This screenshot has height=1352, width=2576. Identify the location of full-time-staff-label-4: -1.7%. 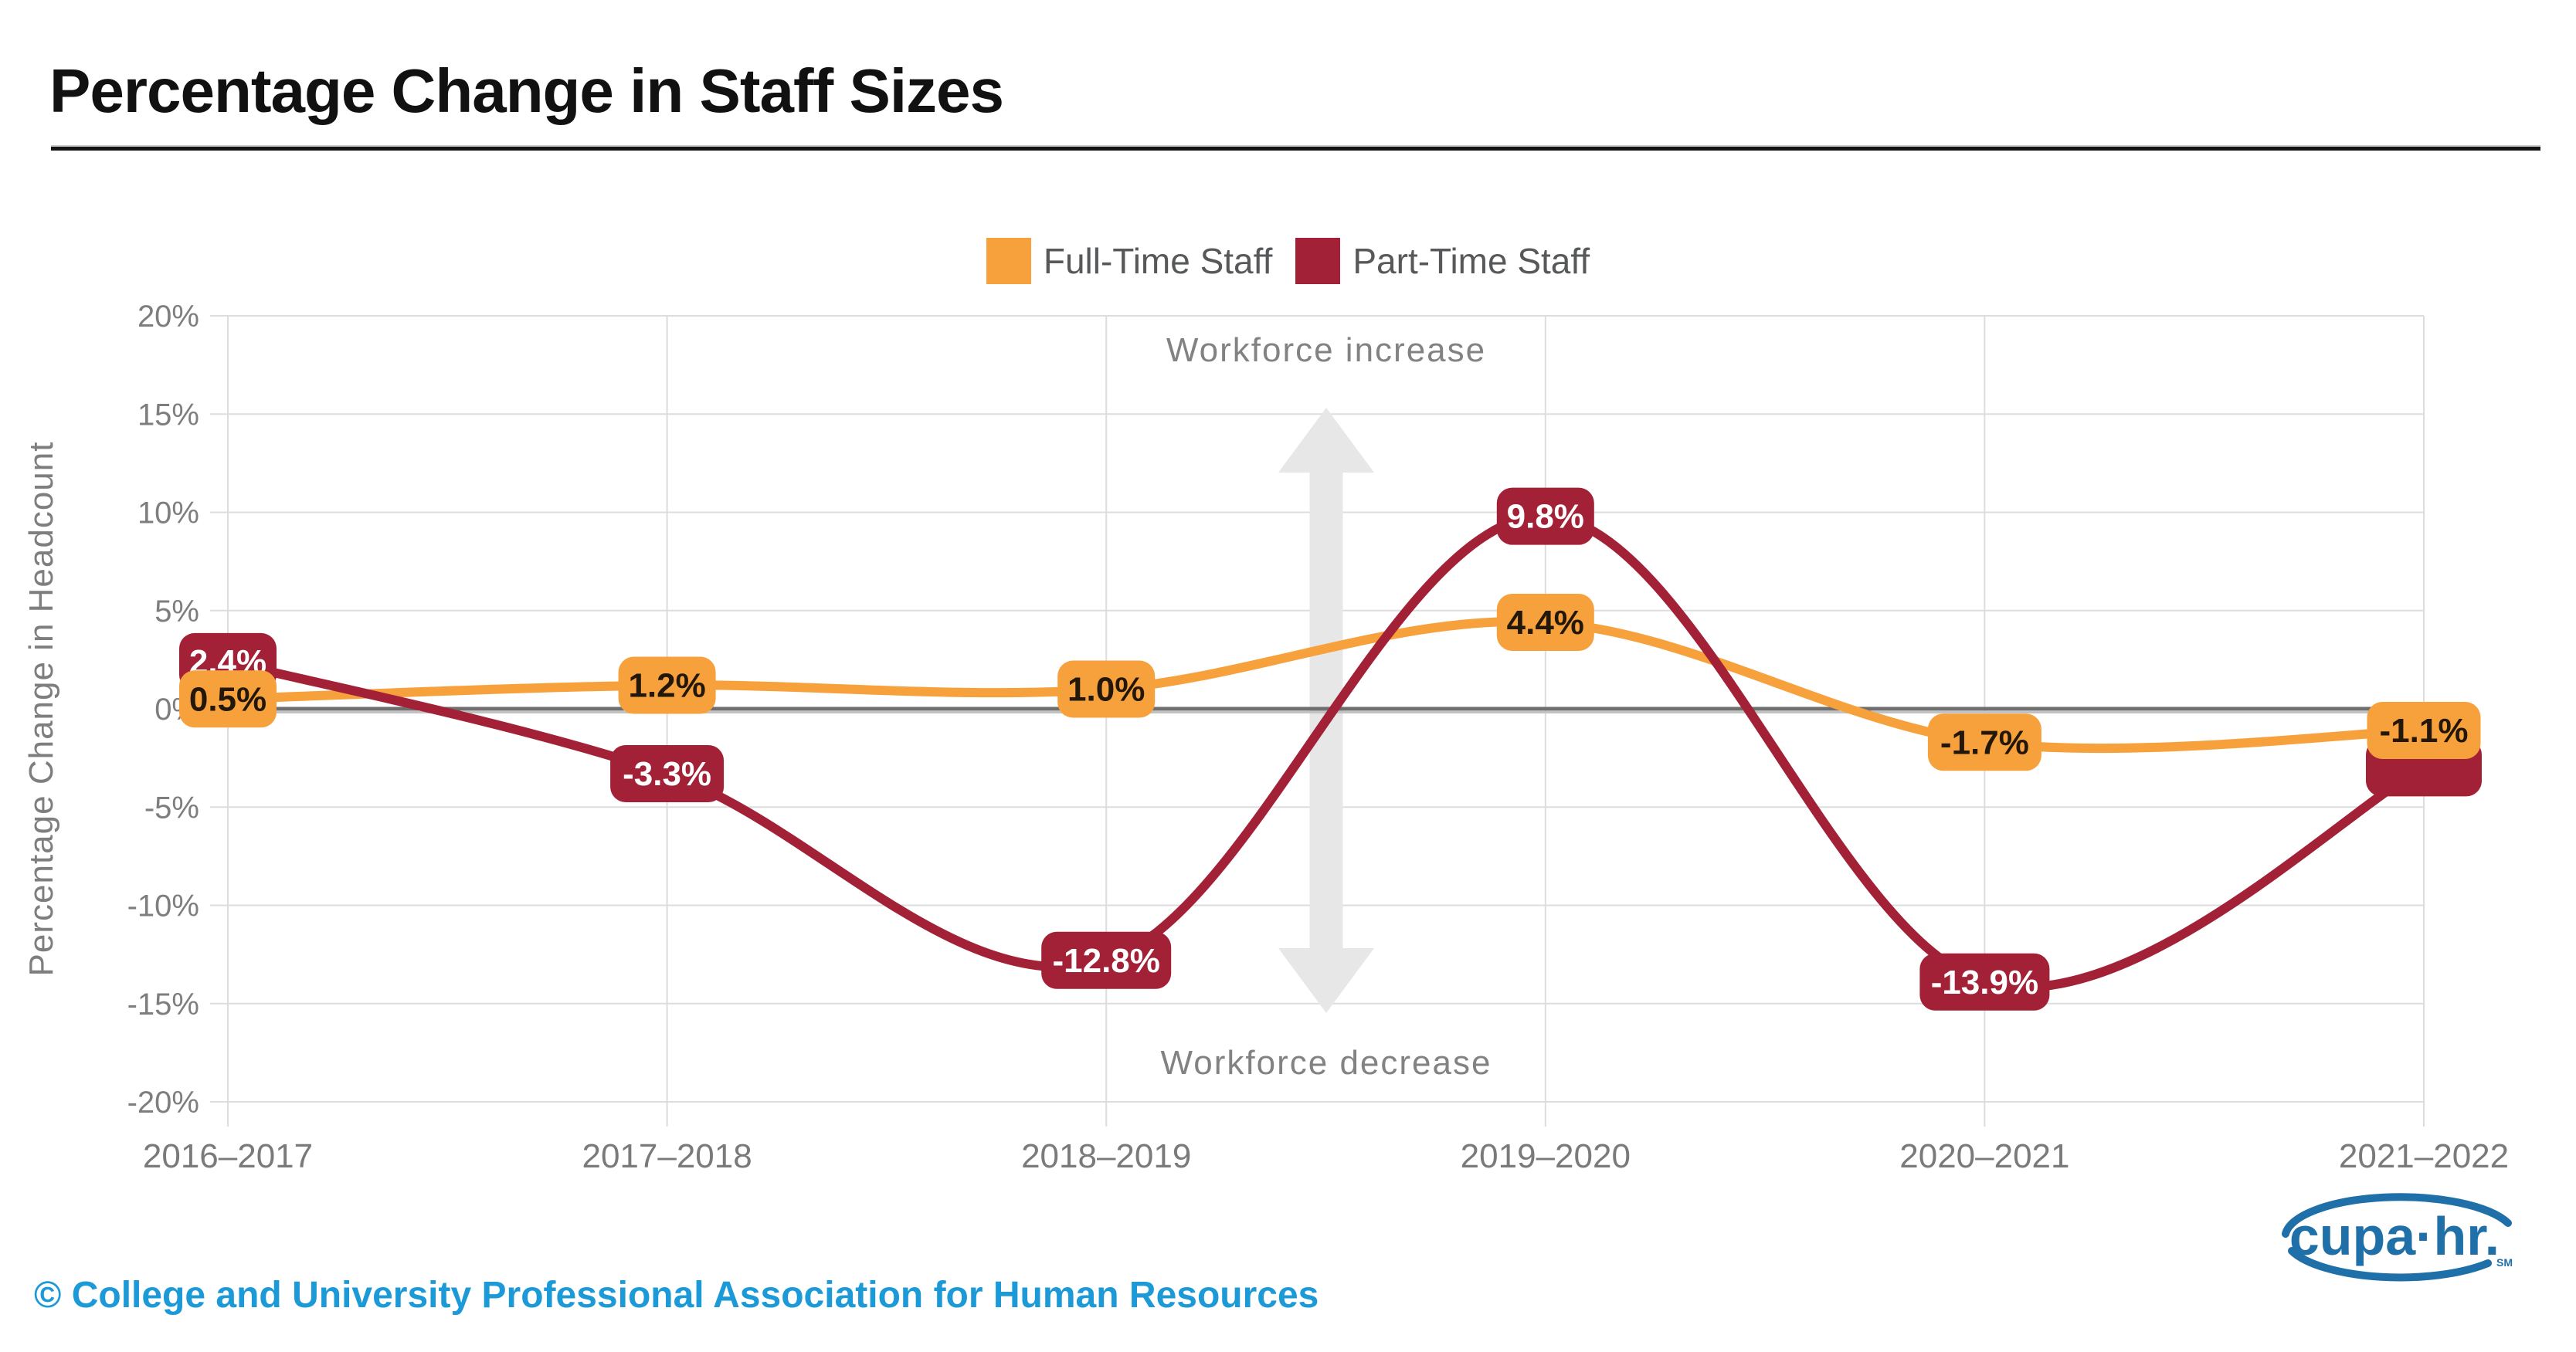
(1984, 742).